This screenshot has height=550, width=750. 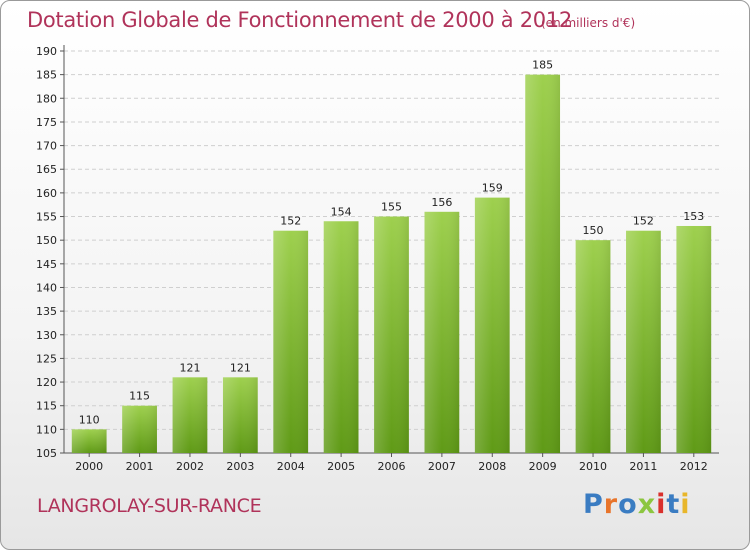 I want to click on x-tick-label: 2006, so click(x=392, y=466).